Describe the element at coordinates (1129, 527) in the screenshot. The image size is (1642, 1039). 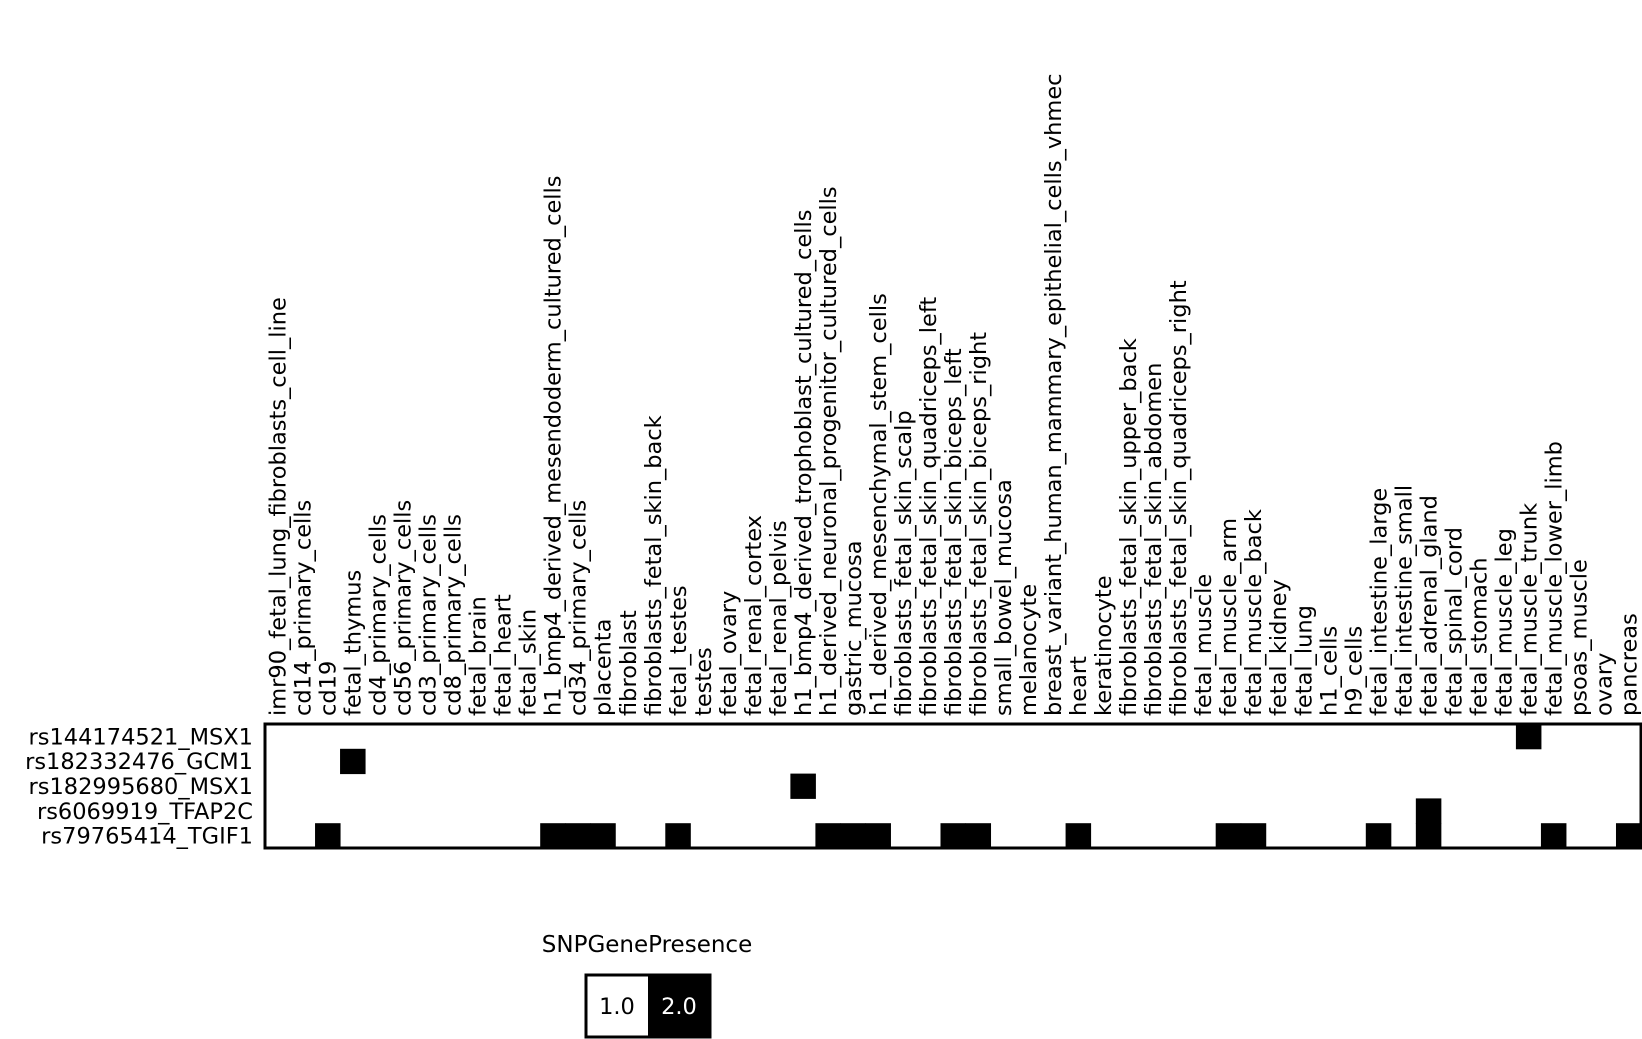
I see `column-label: fibroblasts_fetal_skin_upper_back` at that location.